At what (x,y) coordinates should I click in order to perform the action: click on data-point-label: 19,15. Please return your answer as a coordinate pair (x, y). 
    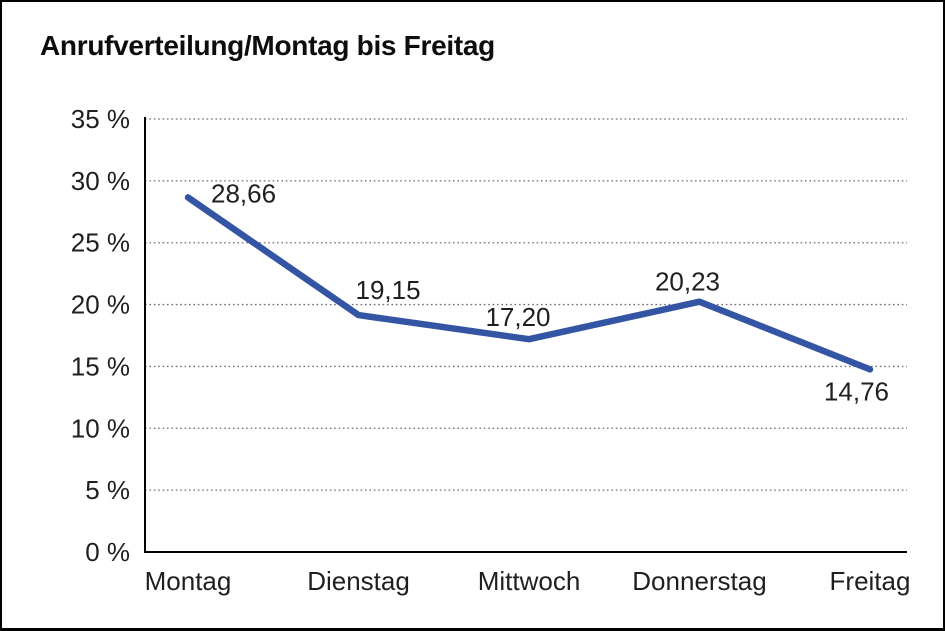
    Looking at the image, I should click on (388, 290).